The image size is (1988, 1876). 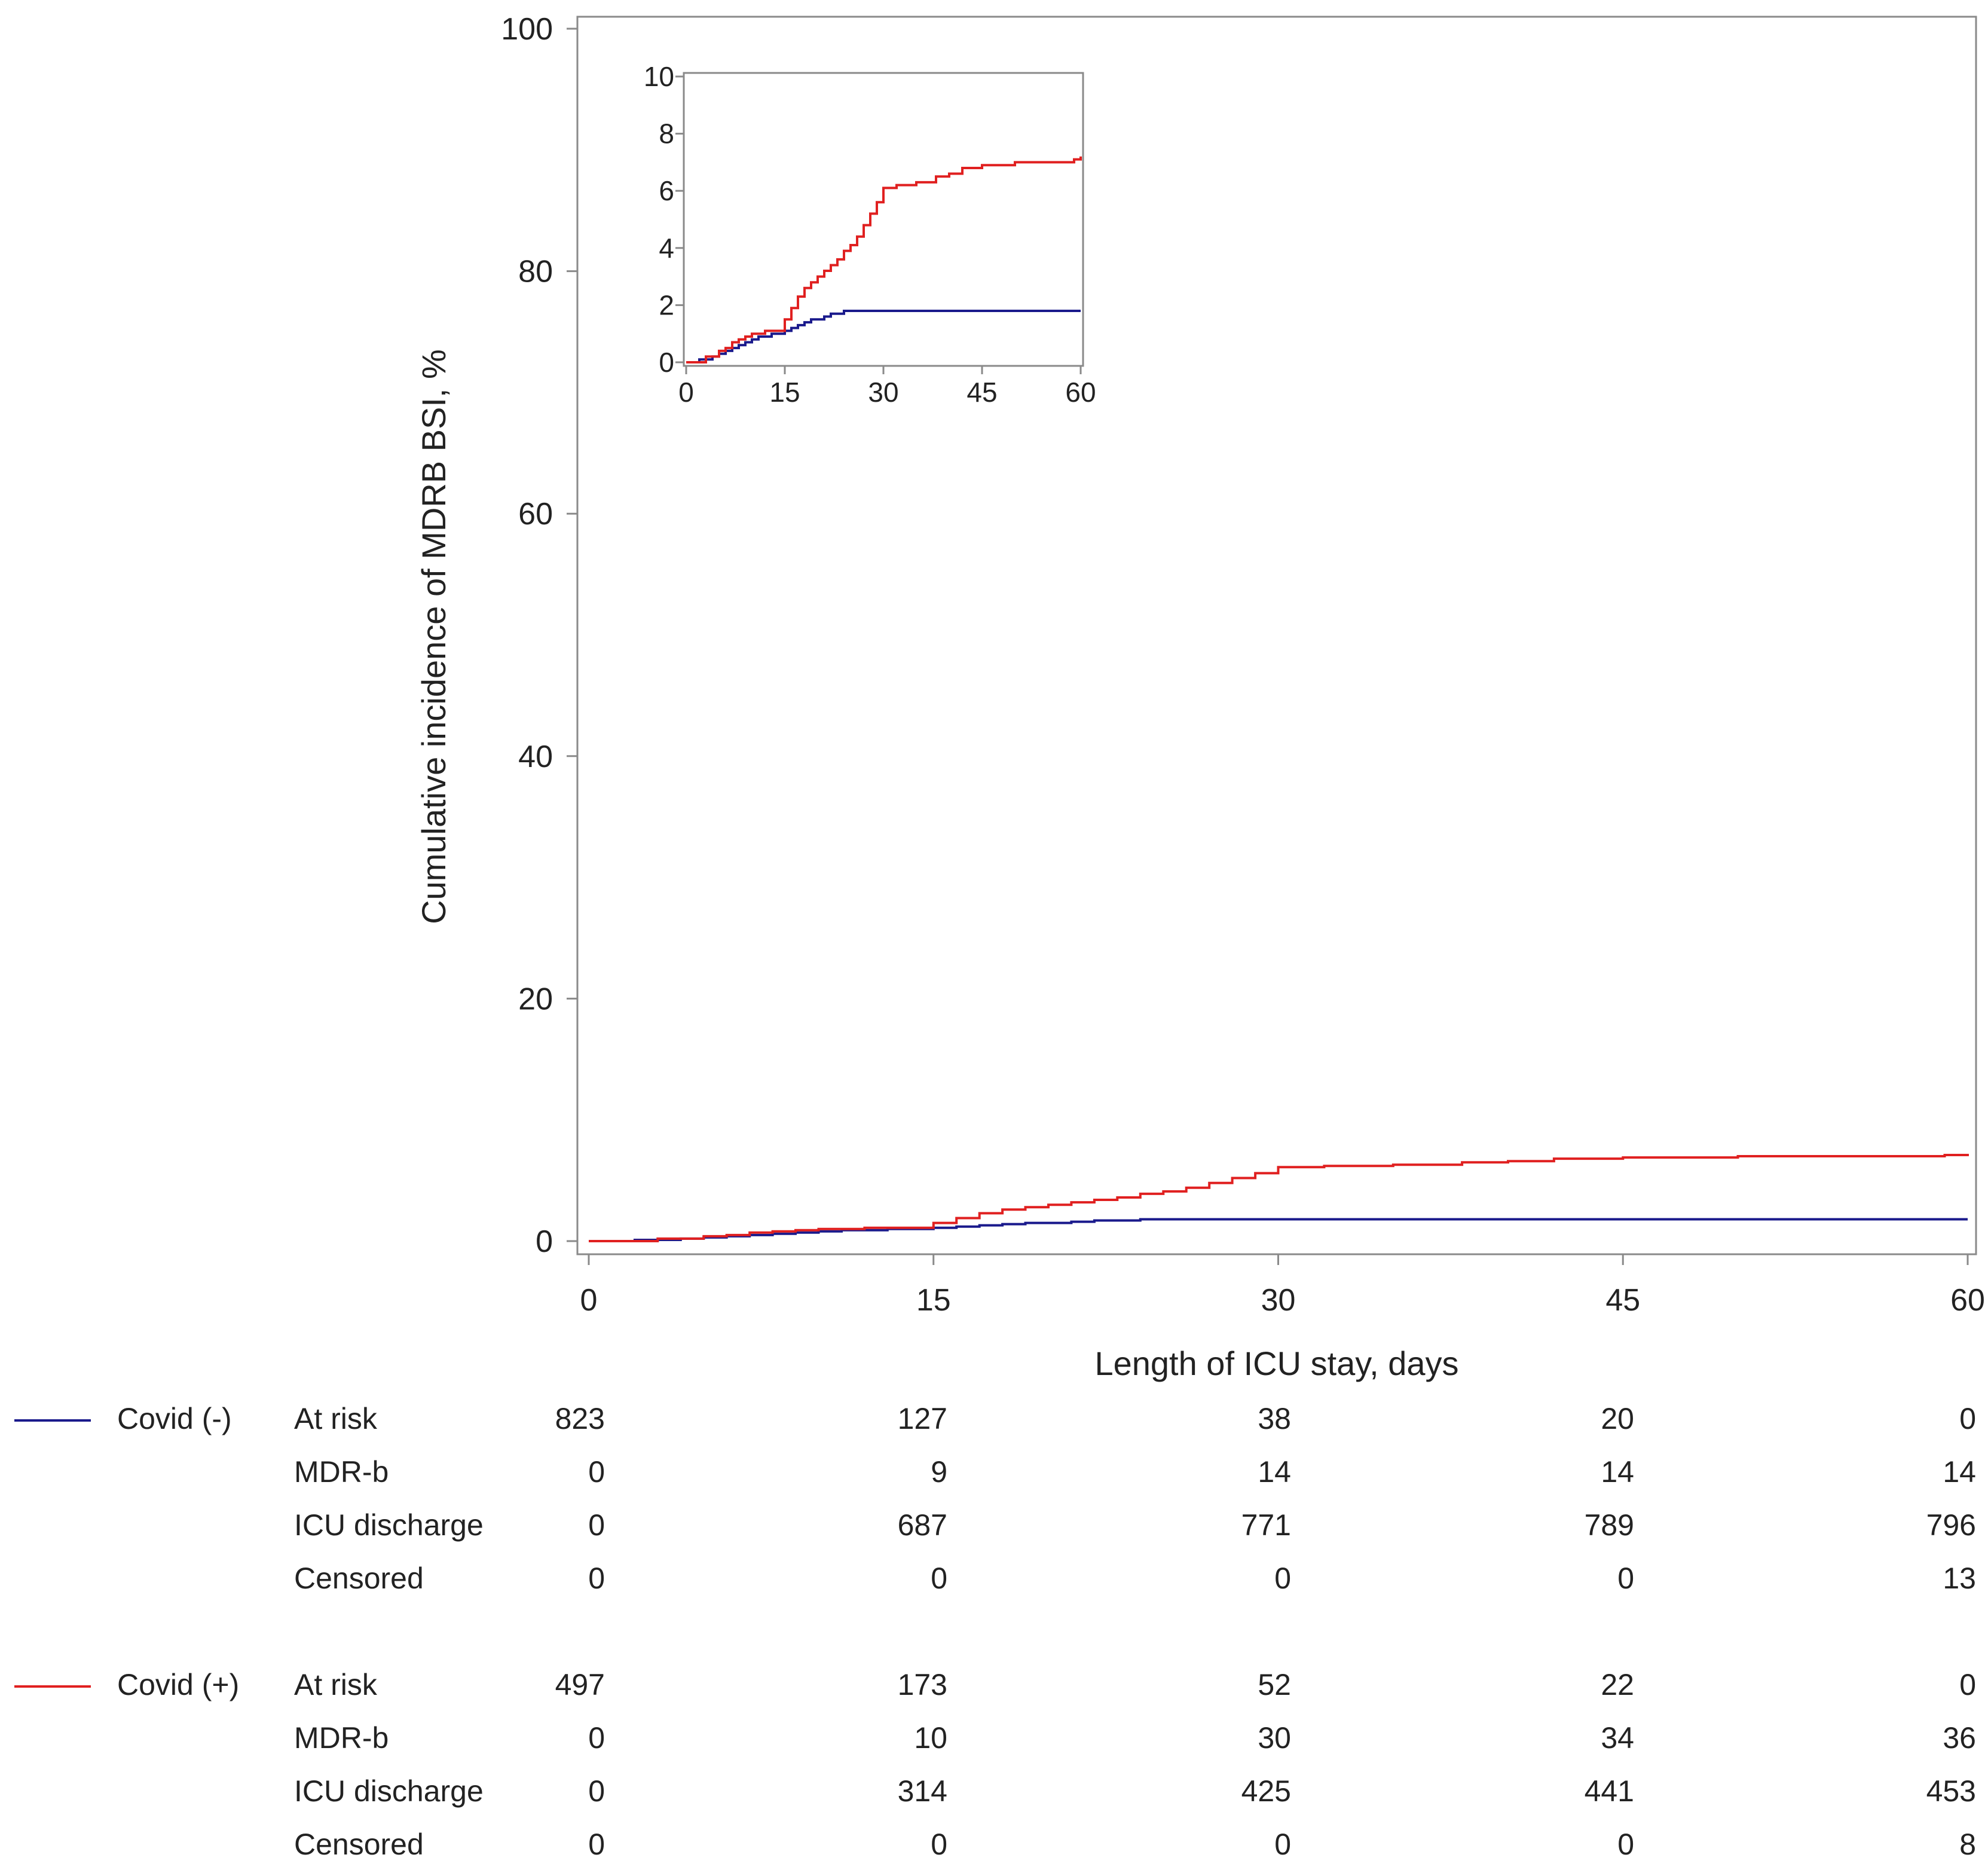 I want to click on x-axis-title: Length of ICU stay, days, so click(x=1276, y=1364).